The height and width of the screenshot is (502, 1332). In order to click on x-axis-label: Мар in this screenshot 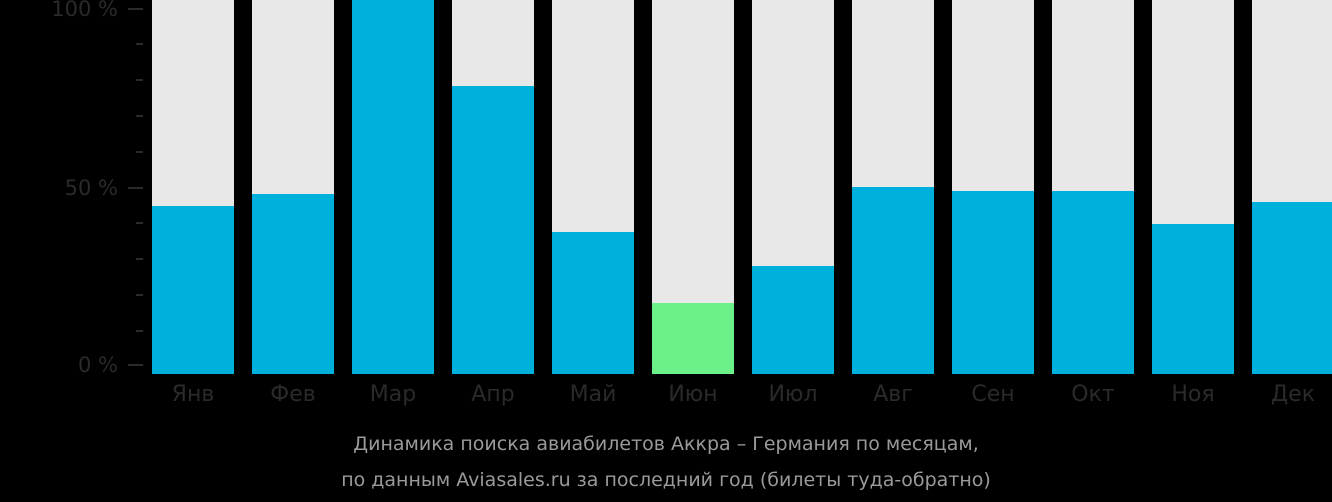, I will do `click(393, 394)`.